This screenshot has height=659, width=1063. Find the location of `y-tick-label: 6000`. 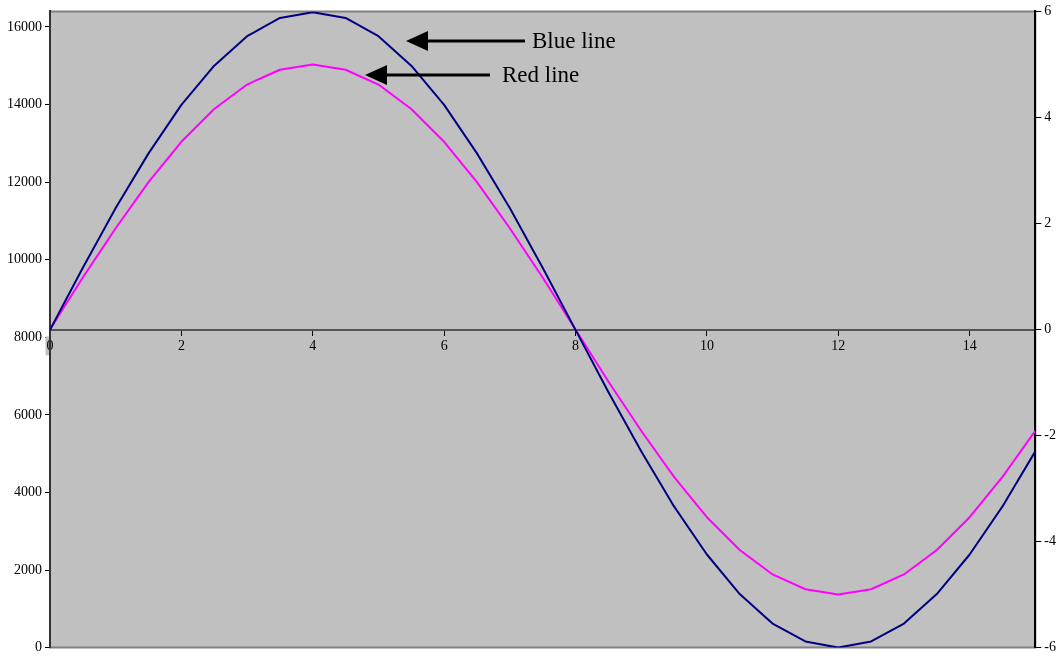

y-tick-label: 6000 is located at coordinates (28, 414).